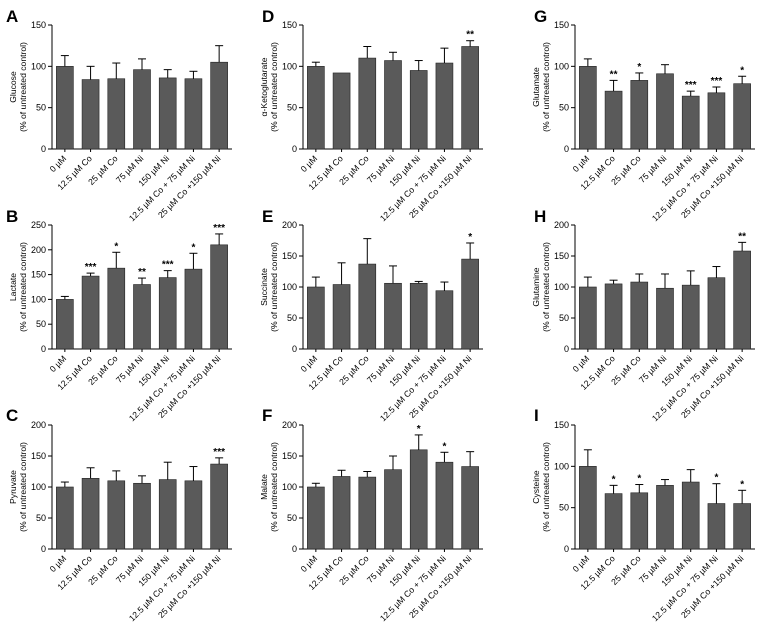 The height and width of the screenshot is (625, 764). What do you see at coordinates (264, 287) in the screenshot?
I see `y-axis-label: Succinate` at bounding box center [264, 287].